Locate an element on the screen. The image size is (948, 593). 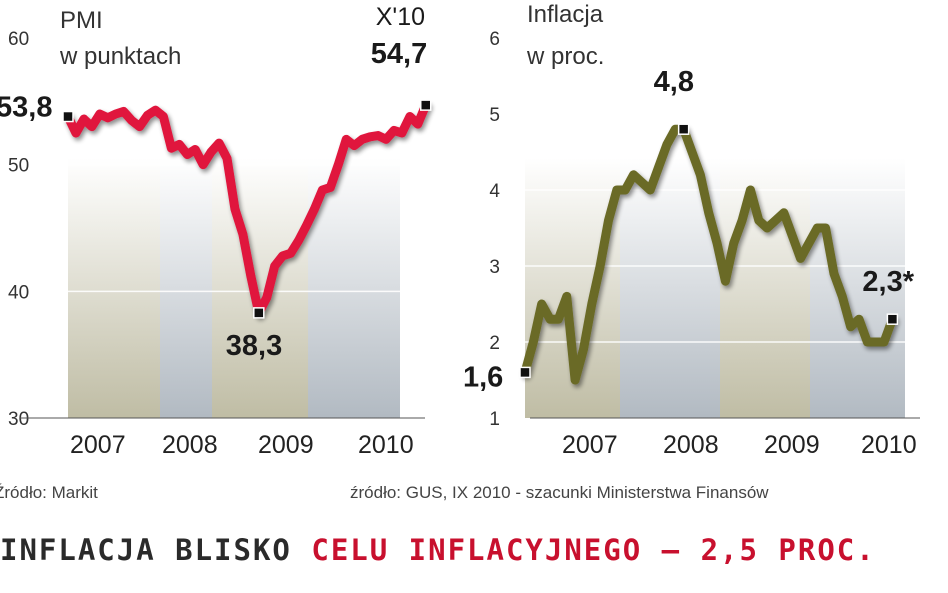
pmi-y-tick-label: 60 is located at coordinates (18, 39).